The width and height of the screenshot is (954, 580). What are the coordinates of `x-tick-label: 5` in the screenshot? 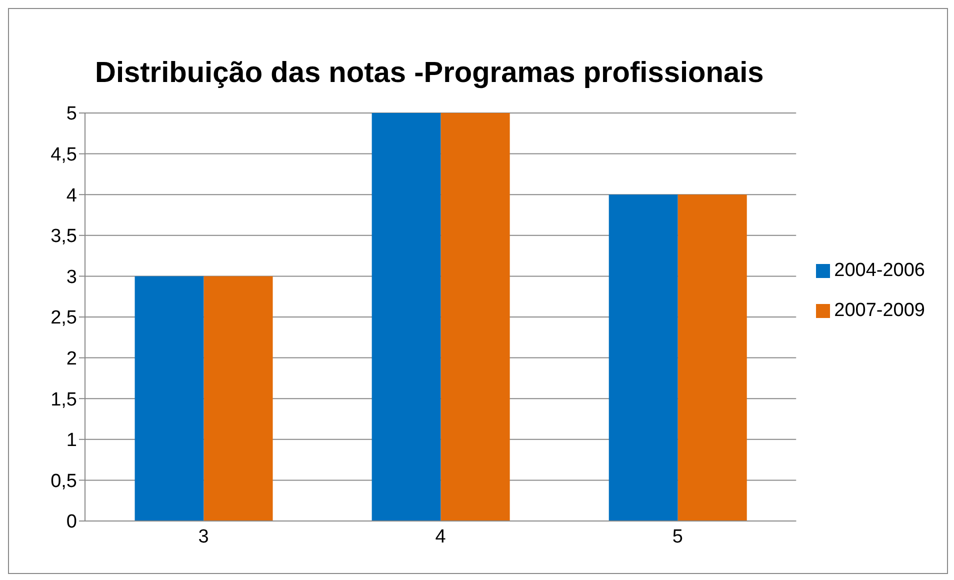 It's located at (677, 537).